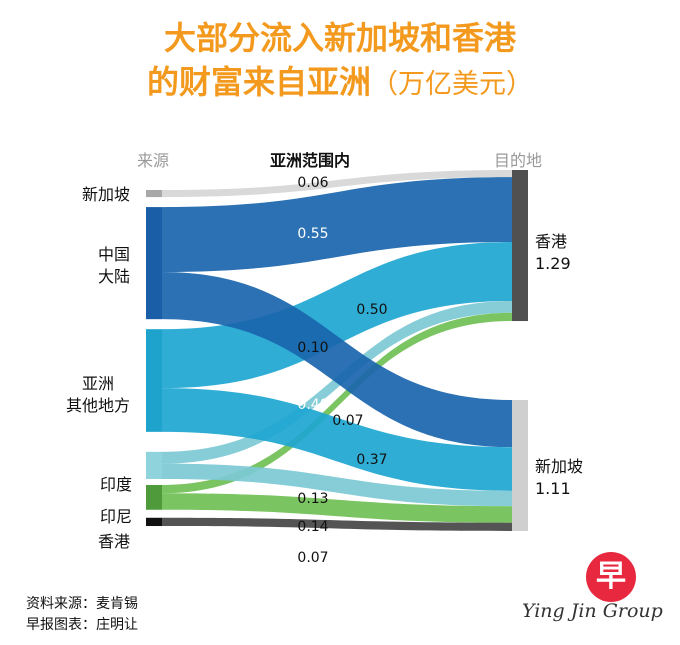 Image resolution: width=680 pixels, height=645 pixels. I want to click on flow-value-label: 0.50, so click(371, 310).